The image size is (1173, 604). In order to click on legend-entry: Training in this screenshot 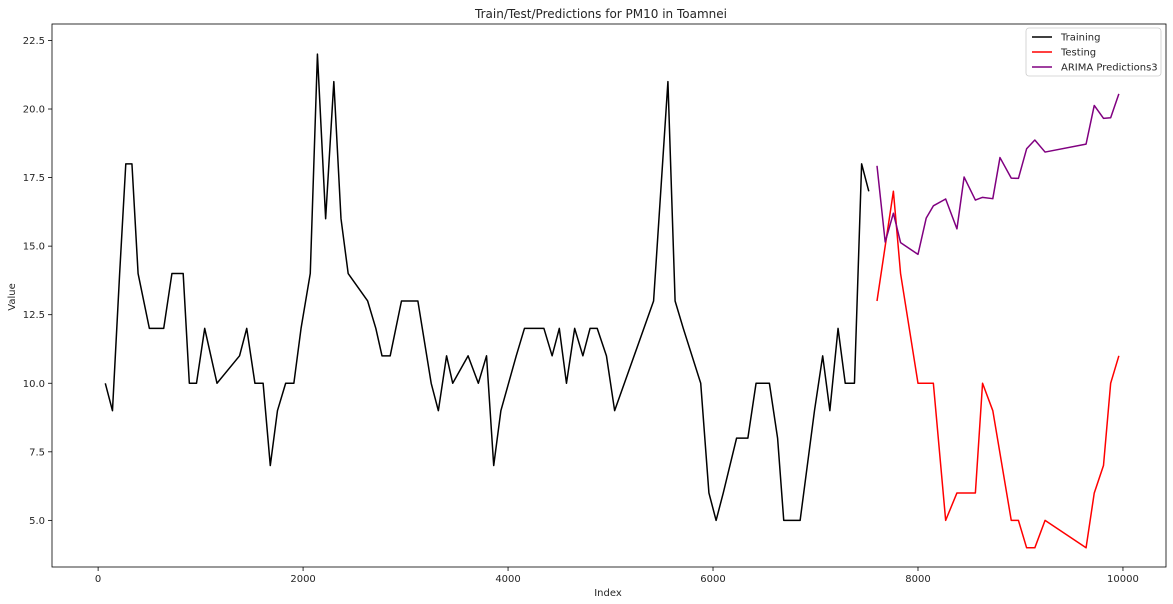, I will do `click(1080, 38)`.